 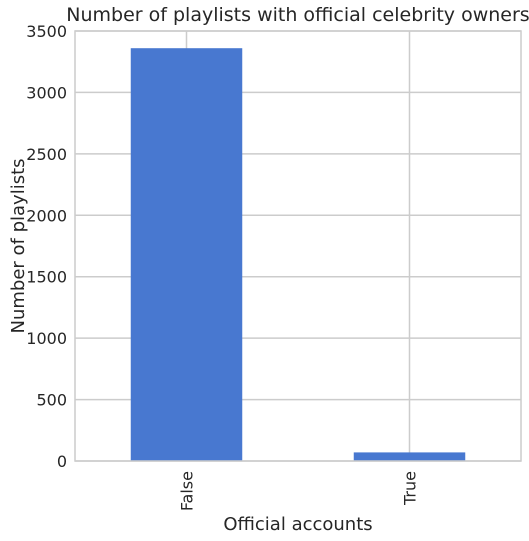 What do you see at coordinates (46, 277) in the screenshot?
I see `y-tick-label: 1500` at bounding box center [46, 277].